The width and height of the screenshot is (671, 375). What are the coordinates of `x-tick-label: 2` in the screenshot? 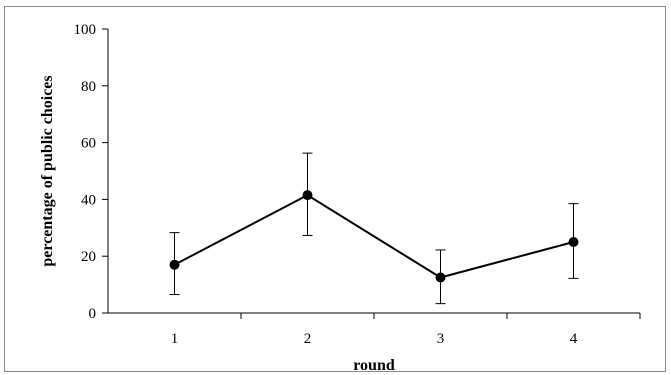 It's located at (308, 339).